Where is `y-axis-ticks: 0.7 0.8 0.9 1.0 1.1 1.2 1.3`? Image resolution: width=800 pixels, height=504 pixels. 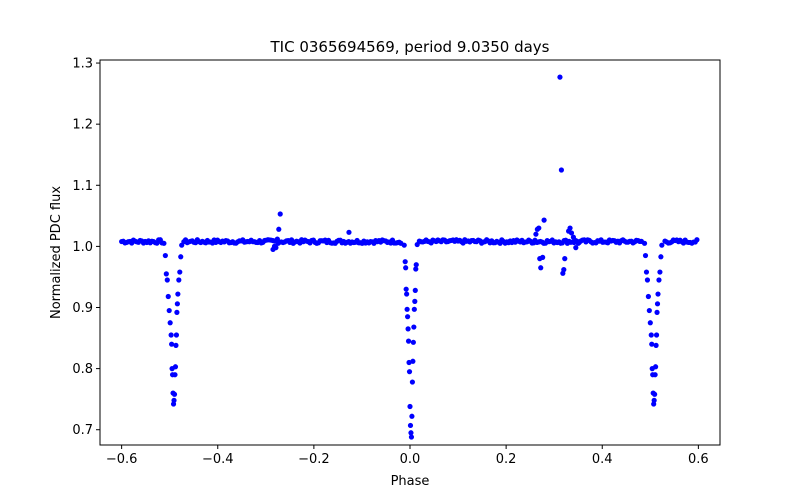
y-axis-ticks: 0.7 0.8 0.9 1.0 1.1 1.2 1.3 is located at coordinates (86, 247).